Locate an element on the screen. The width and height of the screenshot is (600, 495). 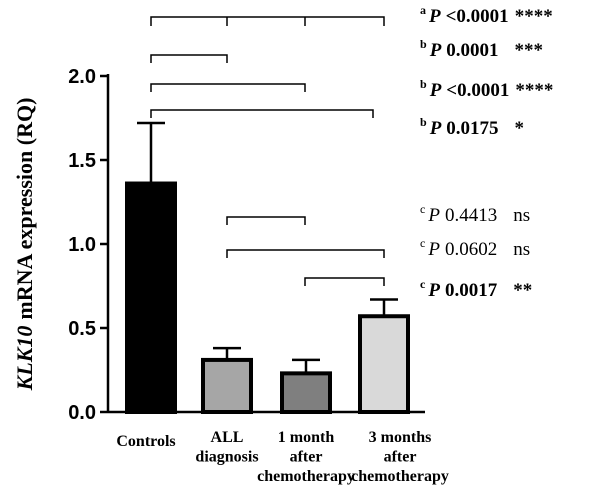
p-value: 0.0175 is located at coordinates (472, 128).